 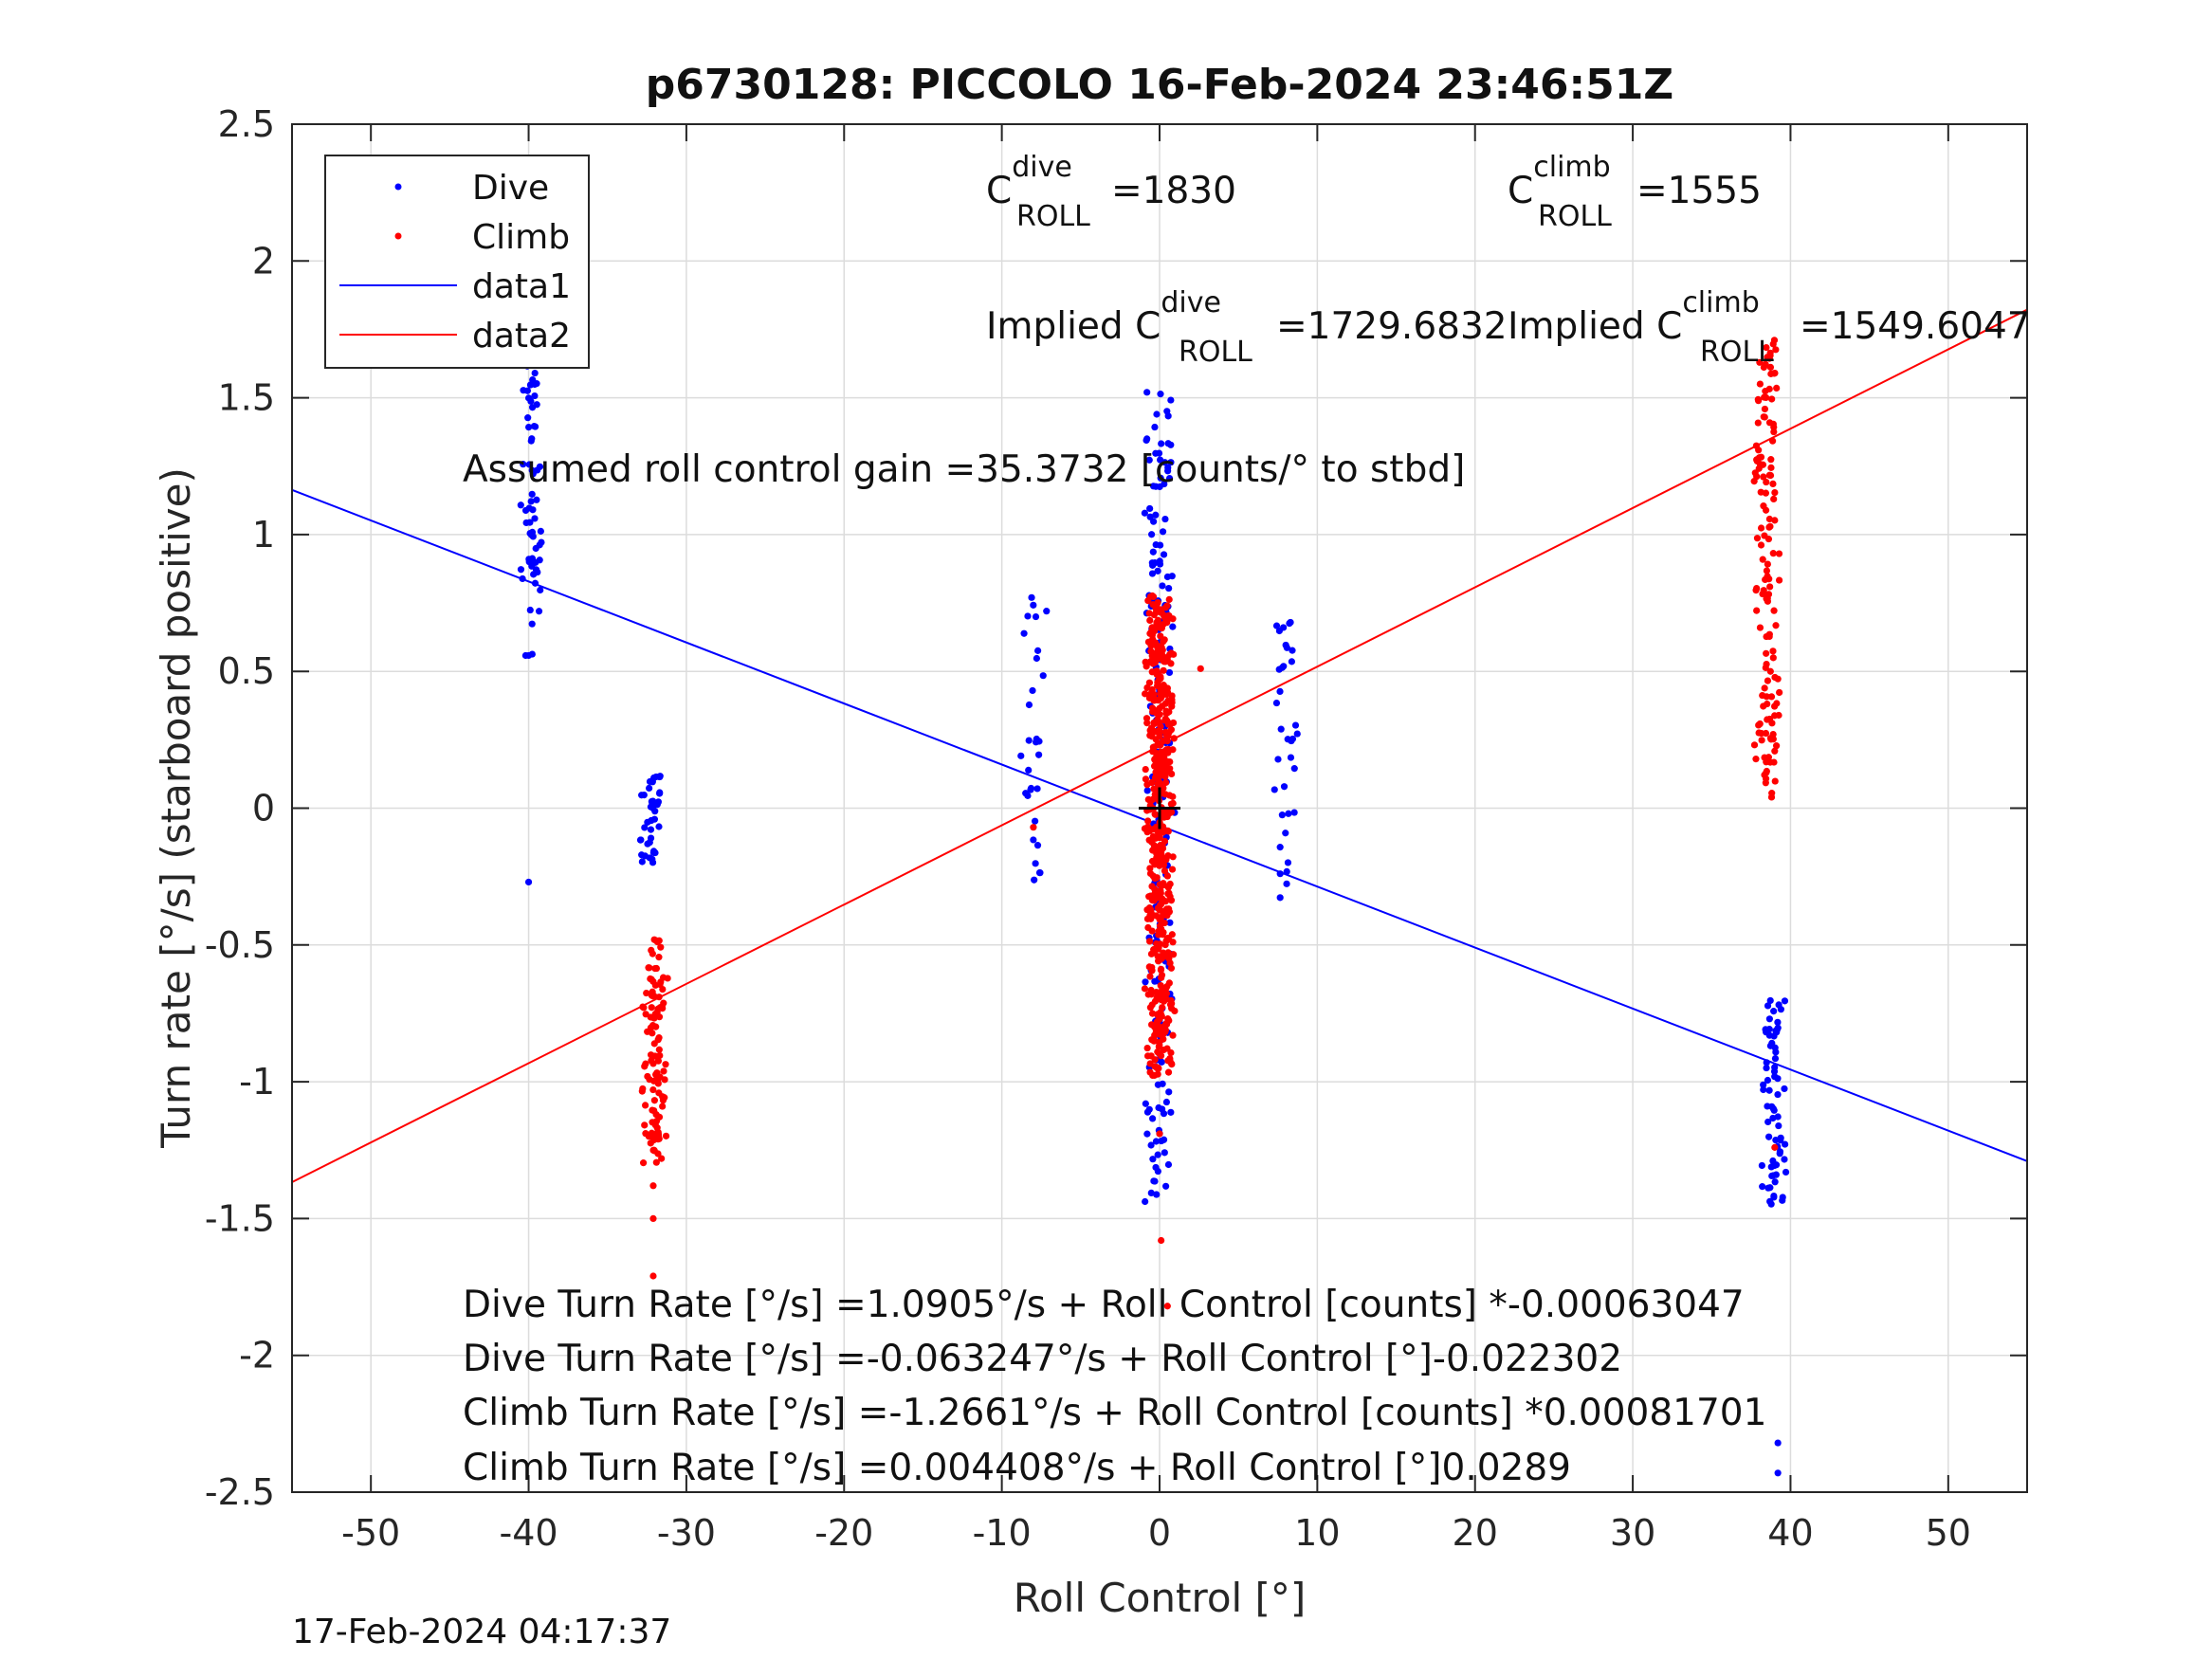 What do you see at coordinates (843, 1533) in the screenshot?
I see `x-tick-label: -20` at bounding box center [843, 1533].